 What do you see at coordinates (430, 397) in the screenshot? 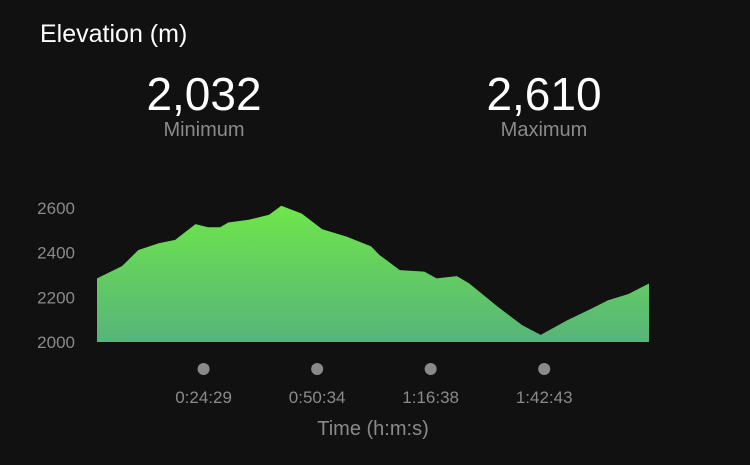
I see `x-tick-label: 1:16:38` at bounding box center [430, 397].